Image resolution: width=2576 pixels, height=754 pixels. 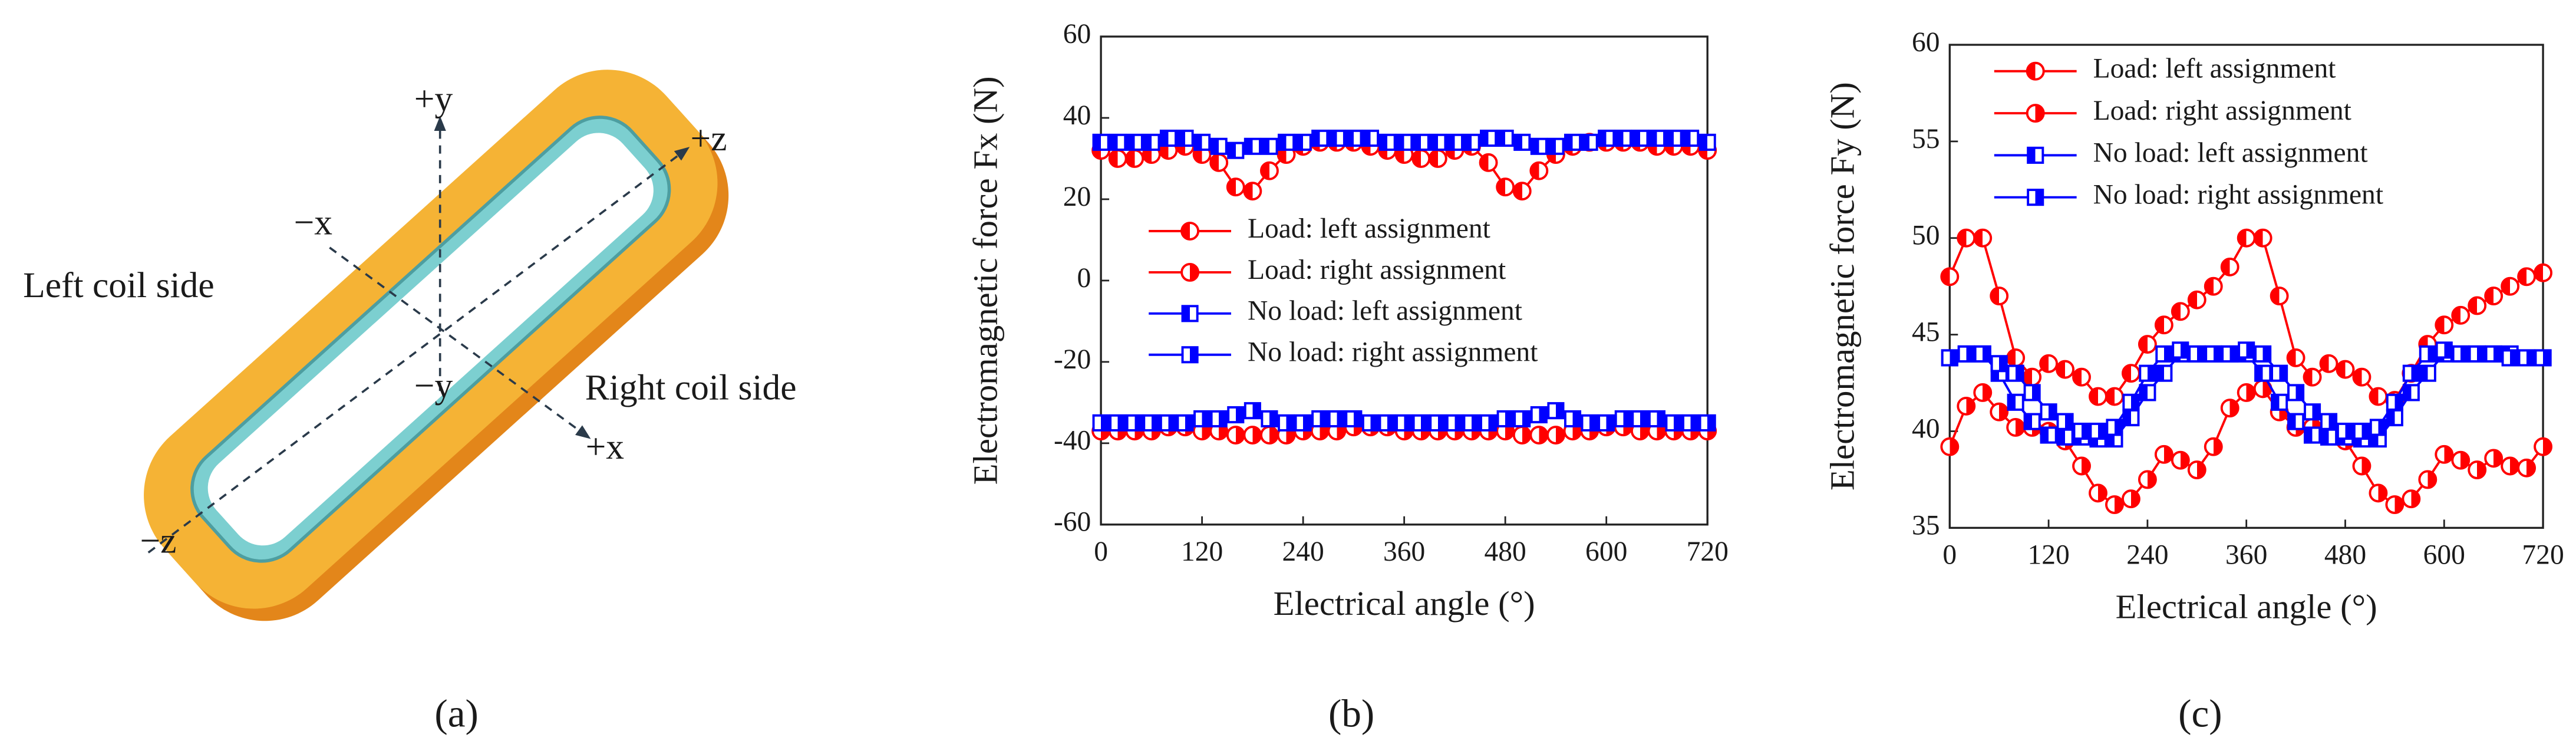 What do you see at coordinates (1926, 43) in the screenshot?
I see `y-tick-label: 60` at bounding box center [1926, 43].